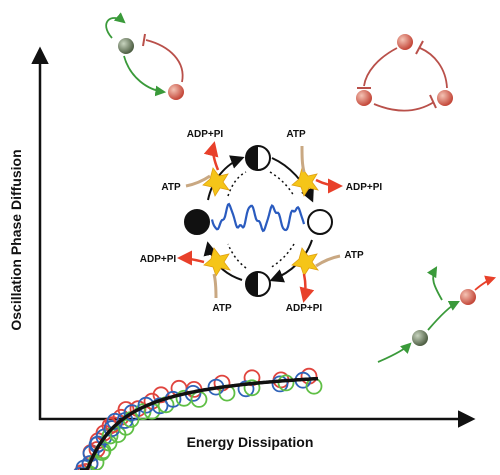 Image resolution: width=500 pixels, height=475 pixels. Describe the element at coordinates (16, 240) in the screenshot. I see `y-axis-label: Oscillation Phase Diffusion` at that location.